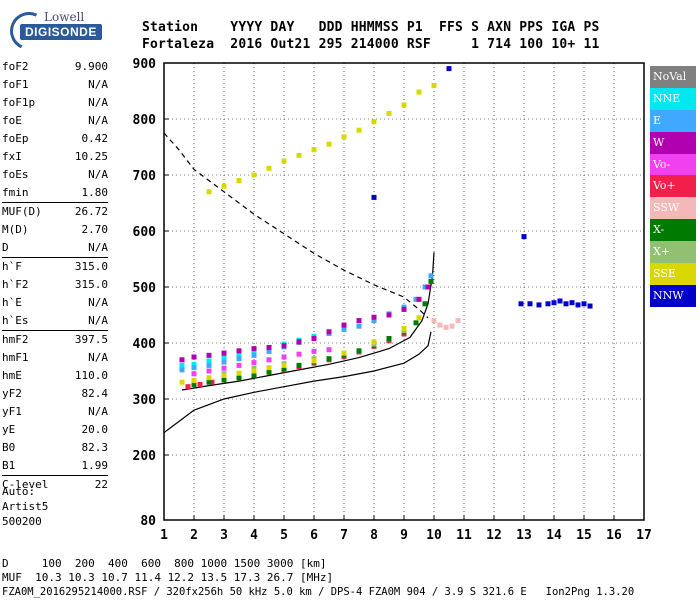  I want to click on param-key: foF1, so click(15, 84).